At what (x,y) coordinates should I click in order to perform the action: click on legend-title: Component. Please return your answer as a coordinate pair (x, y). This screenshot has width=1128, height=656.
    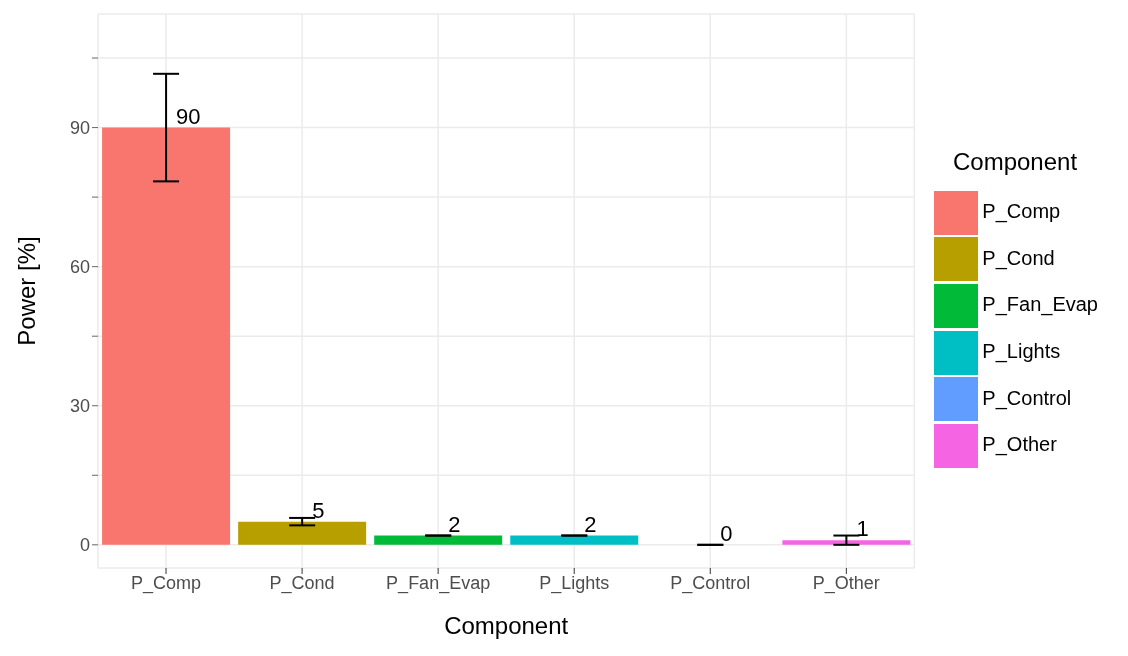
    Looking at the image, I should click on (1015, 162).